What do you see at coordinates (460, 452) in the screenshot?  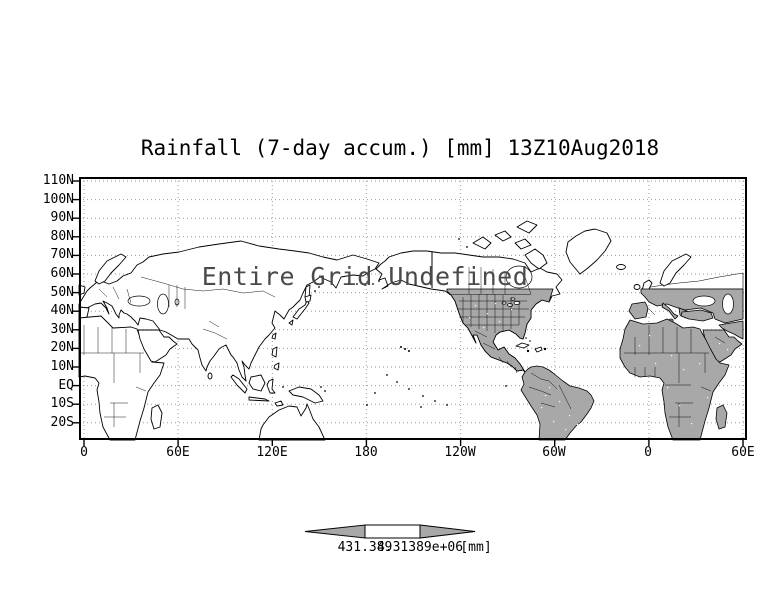 I see `x-axis-label: 120W` at bounding box center [460, 452].